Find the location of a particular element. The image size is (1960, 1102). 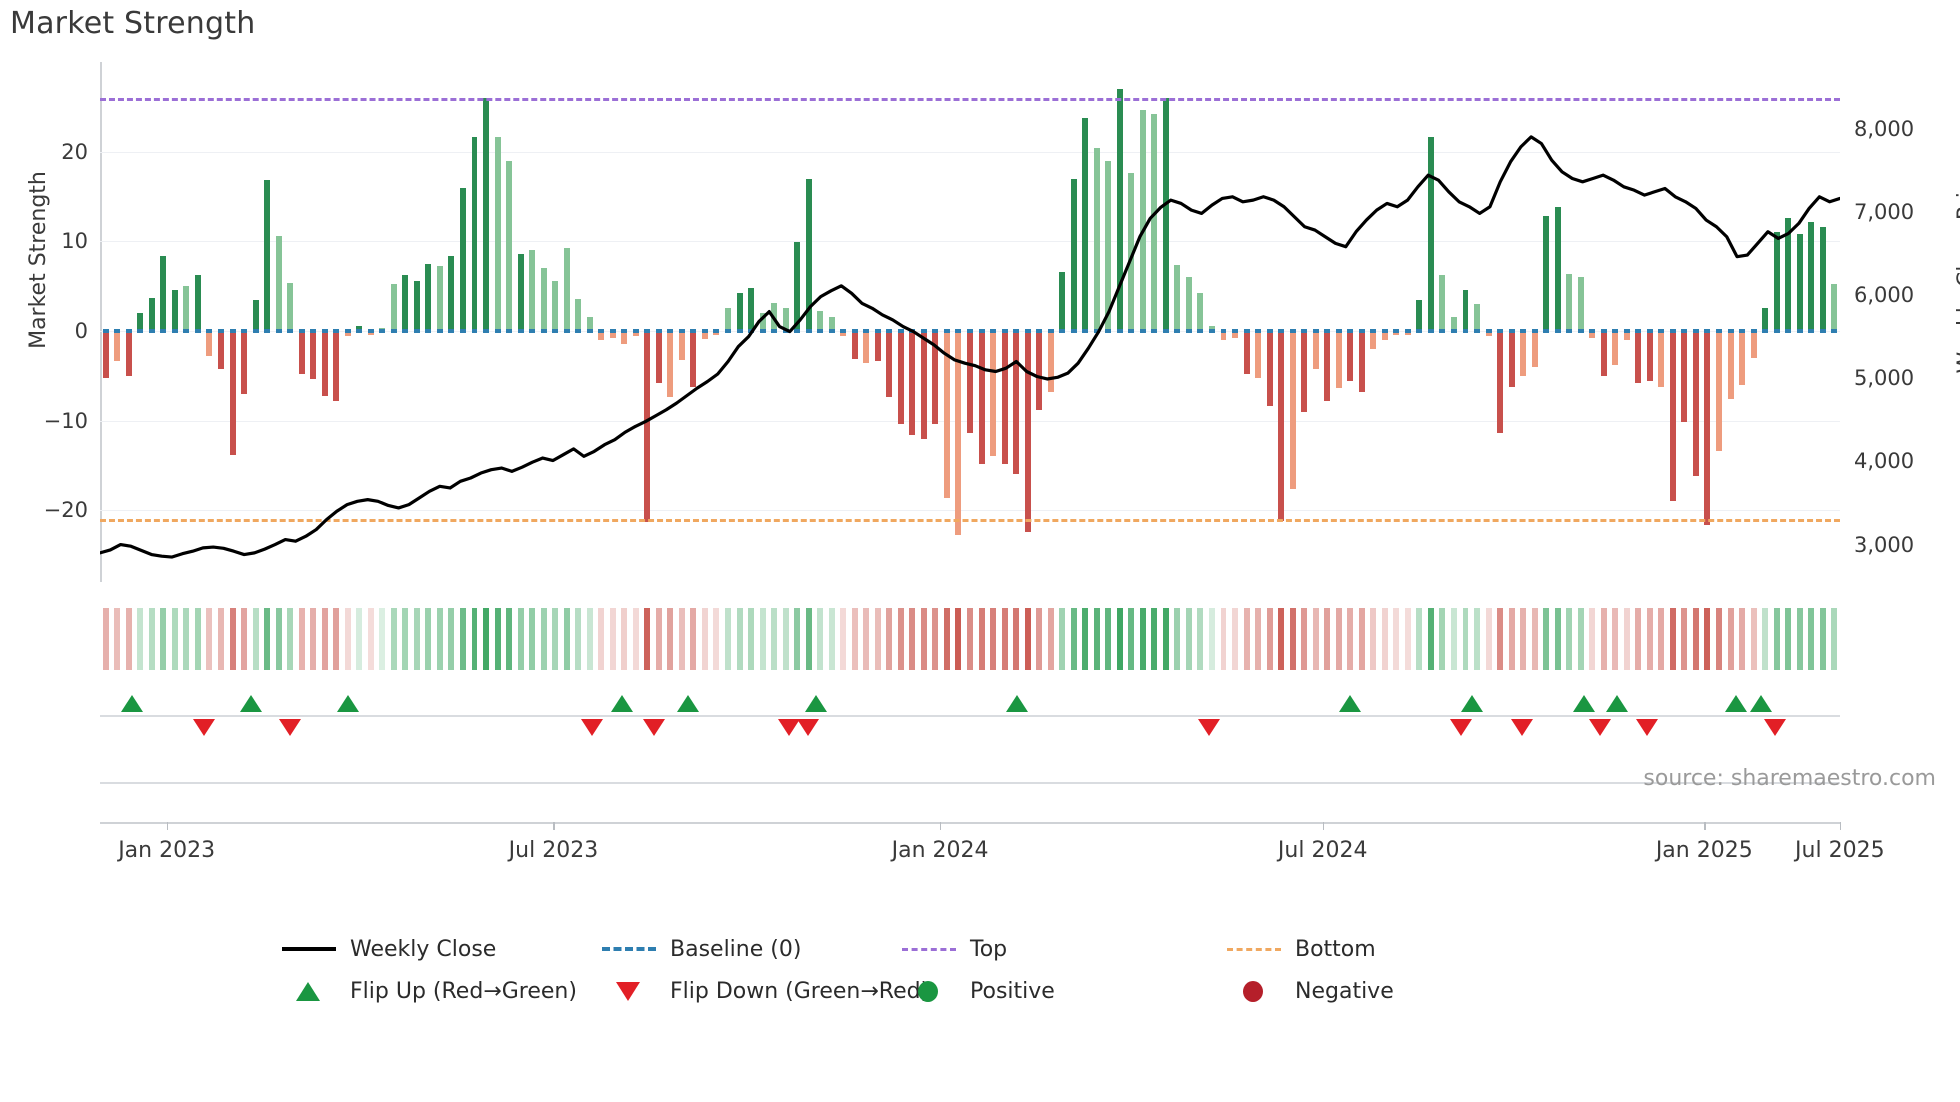

left-axis-tick-label: 0 is located at coordinates (81, 330).